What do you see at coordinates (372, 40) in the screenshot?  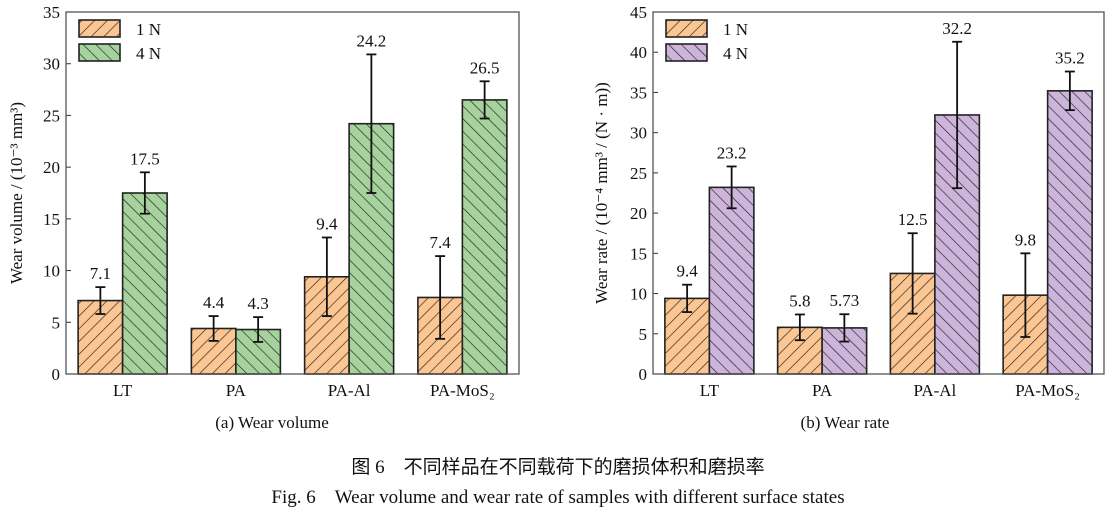 I see `data-label: 24.2` at bounding box center [372, 40].